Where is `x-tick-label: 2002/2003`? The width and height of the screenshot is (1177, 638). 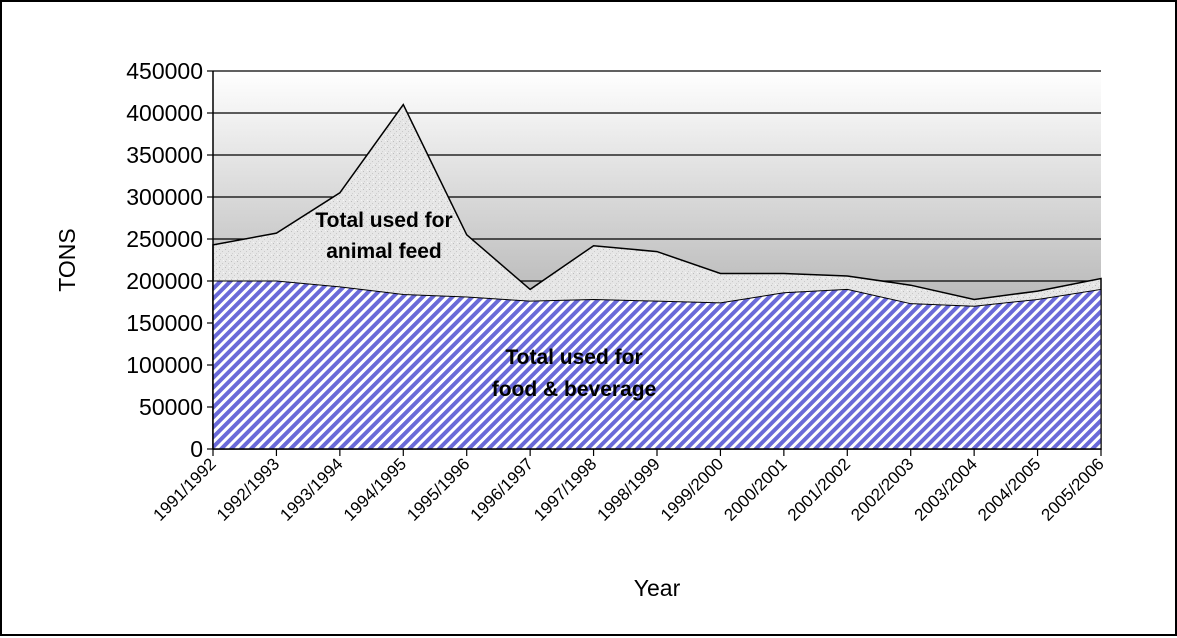
x-tick-label: 2002/2003 is located at coordinates (882, 489).